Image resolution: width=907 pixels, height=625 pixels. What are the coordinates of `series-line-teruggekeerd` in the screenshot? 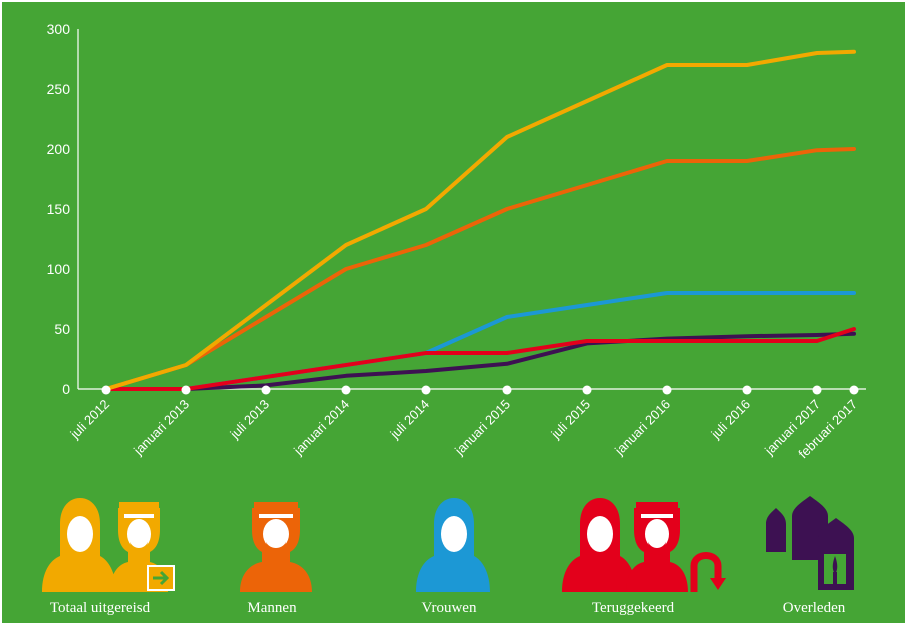 It's located at (480, 359).